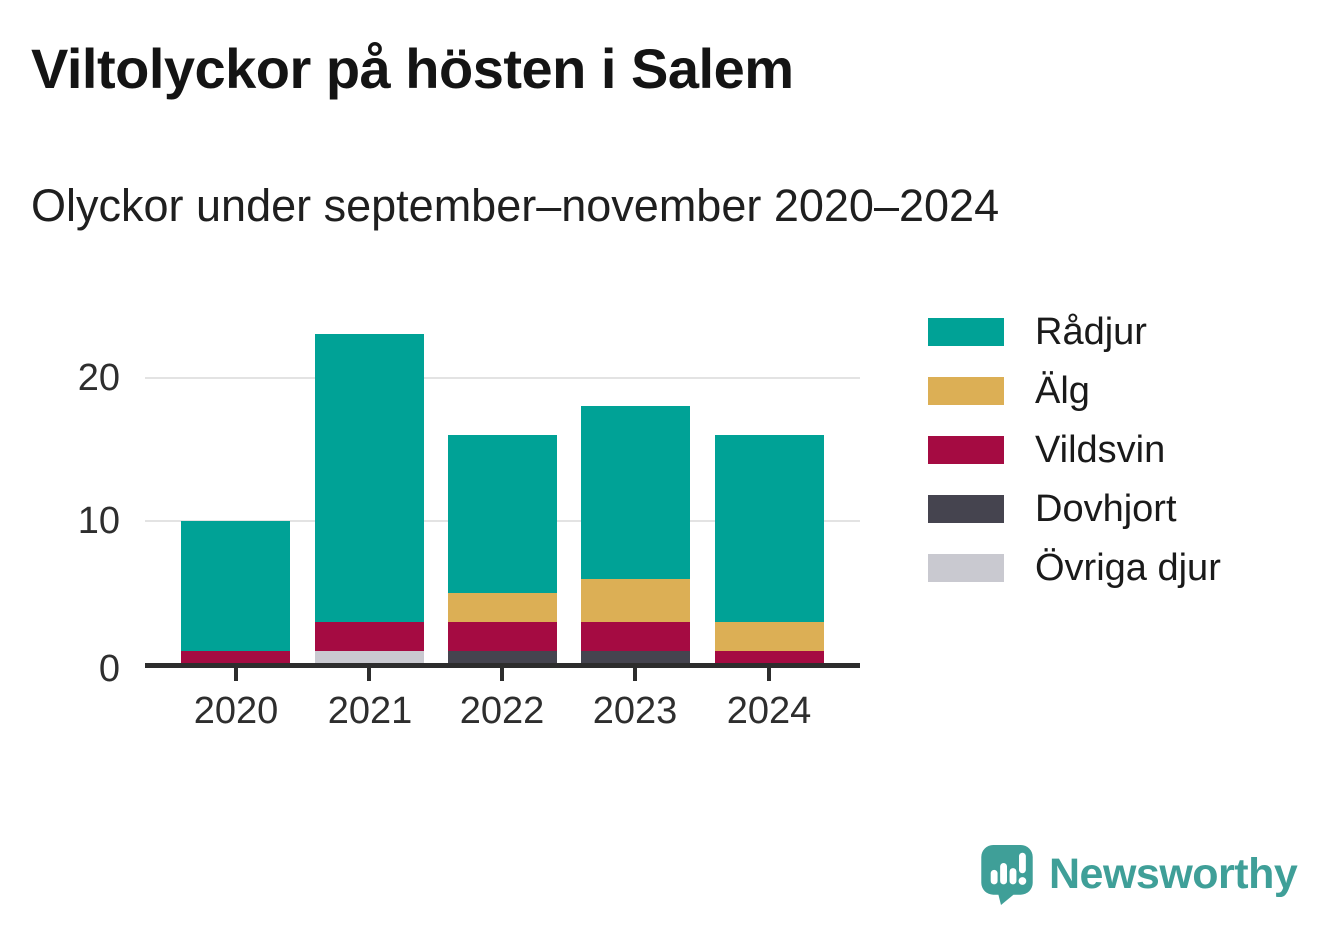 This screenshot has width=1322, height=939. What do you see at coordinates (236, 674) in the screenshot?
I see `x-axis-tick-2020` at bounding box center [236, 674].